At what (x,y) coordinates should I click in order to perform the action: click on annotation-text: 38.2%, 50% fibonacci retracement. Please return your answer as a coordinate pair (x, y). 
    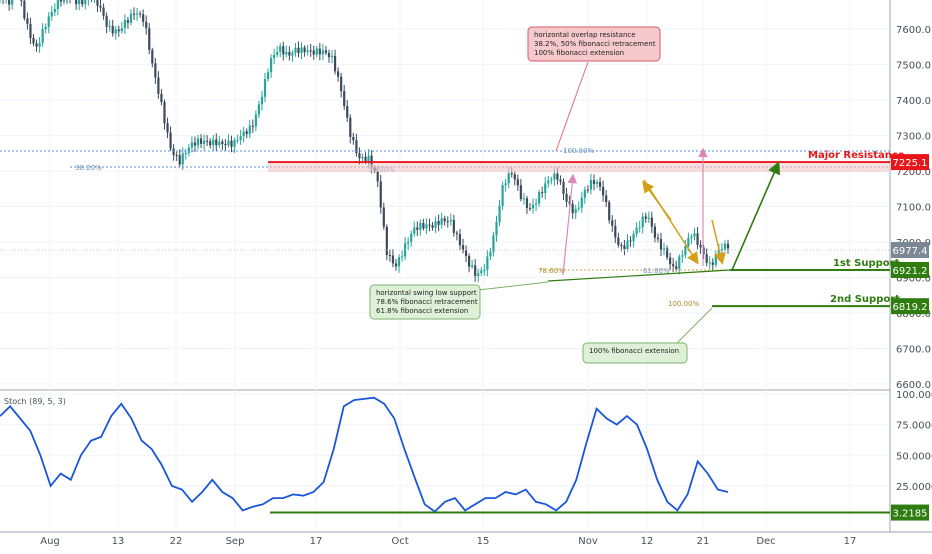
    Looking at the image, I should click on (595, 44).